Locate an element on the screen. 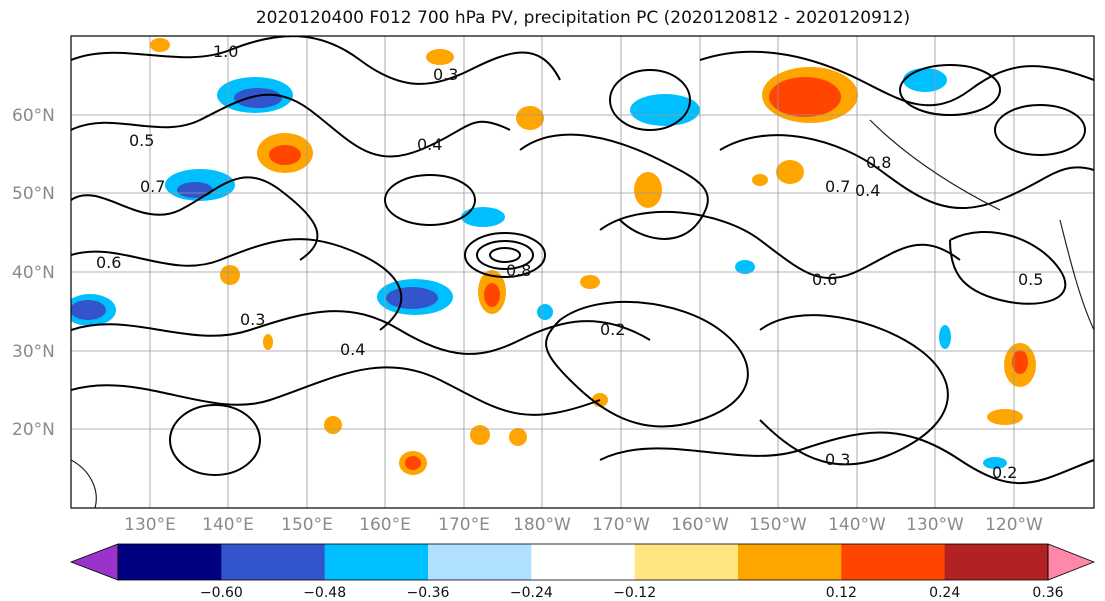 This screenshot has height=601, width=1105. latitude-labels: 60°N 50°N 40°N 30°N 20°N is located at coordinates (33, 273).